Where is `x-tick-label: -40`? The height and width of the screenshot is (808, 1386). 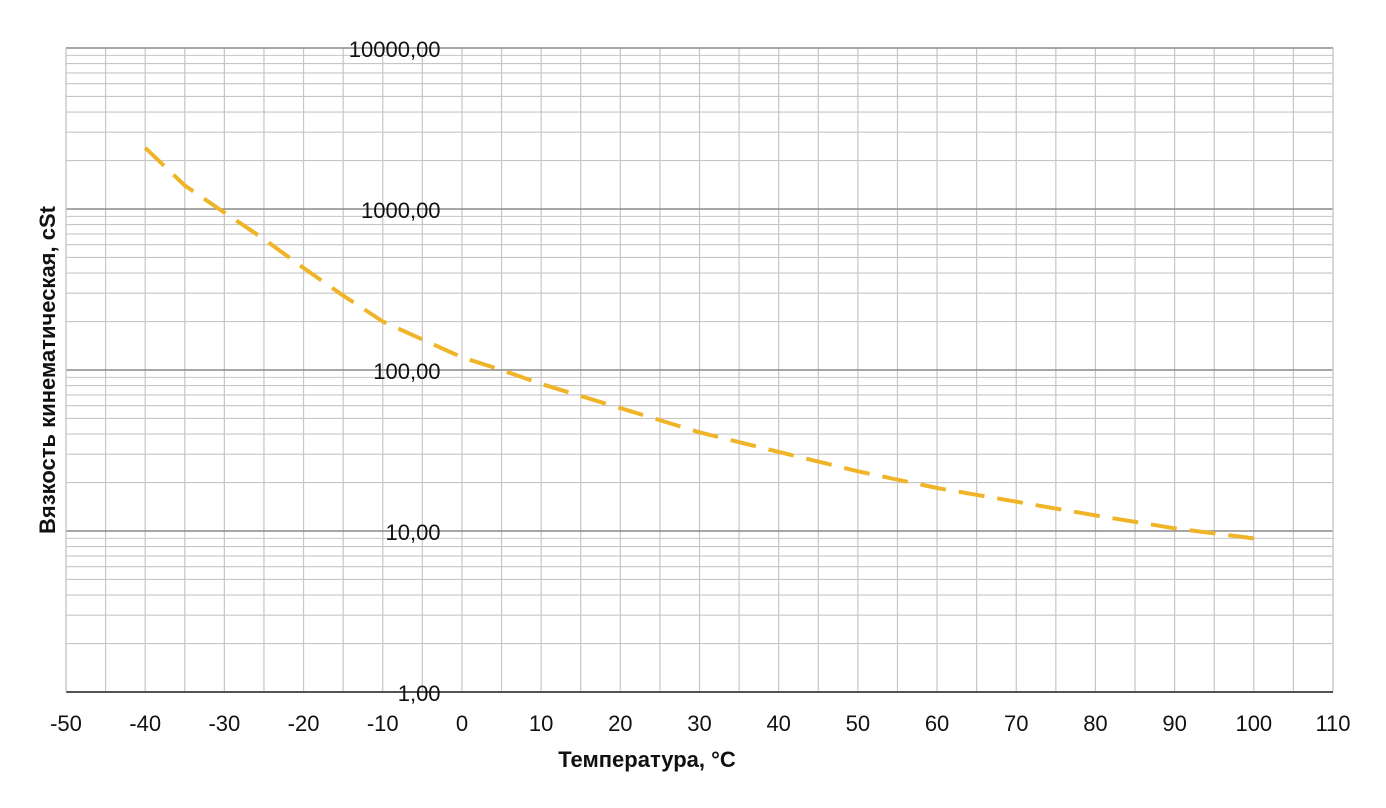
x-tick-label: -40 is located at coordinates (145, 723).